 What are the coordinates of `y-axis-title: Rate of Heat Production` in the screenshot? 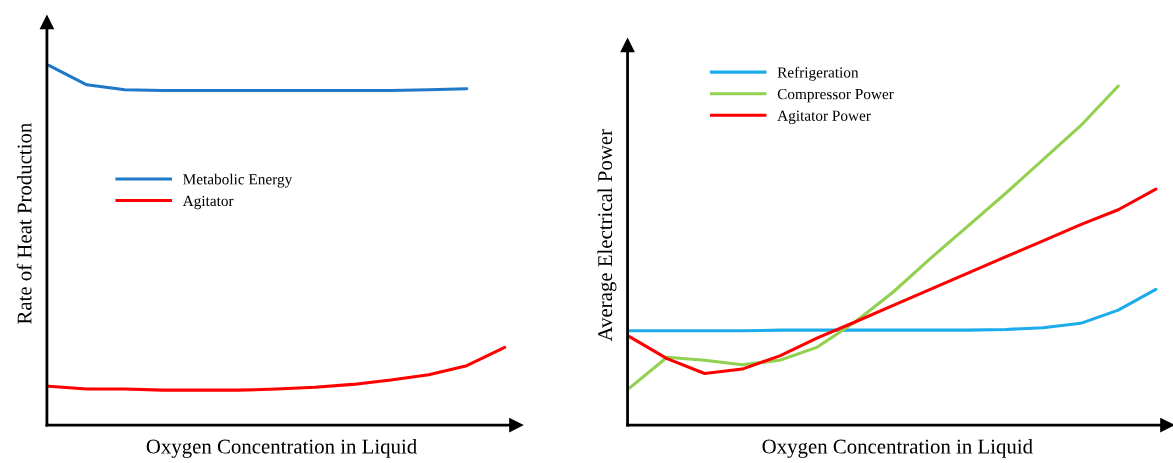 It's located at (24, 223).